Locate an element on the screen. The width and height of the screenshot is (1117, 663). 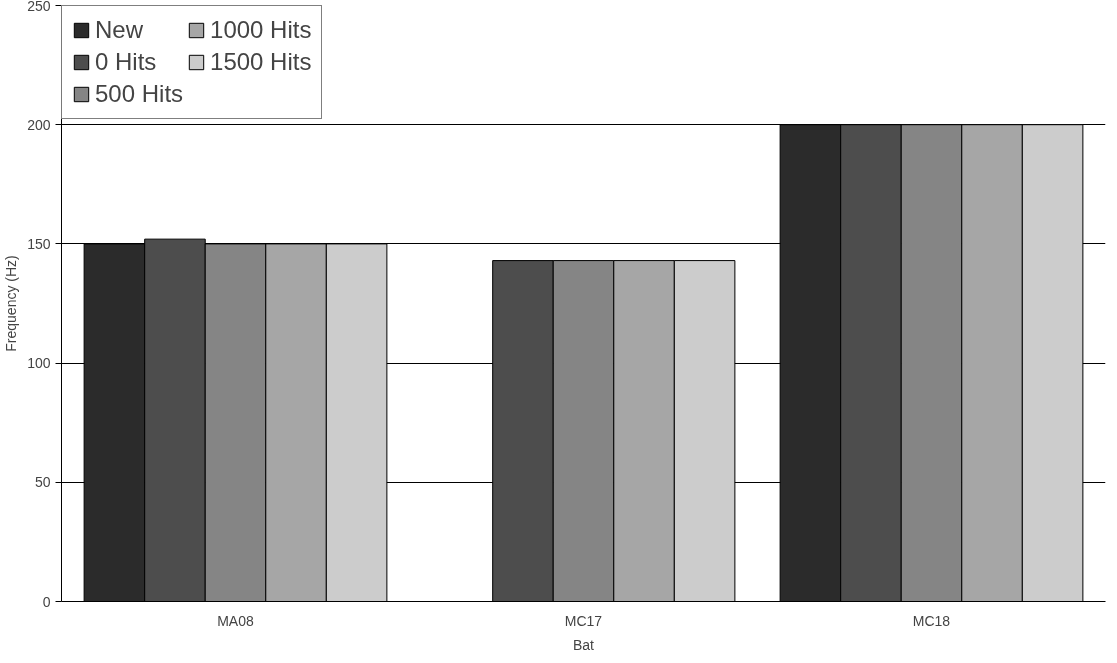
legend-label: 1000 Hits is located at coordinates (261, 30).